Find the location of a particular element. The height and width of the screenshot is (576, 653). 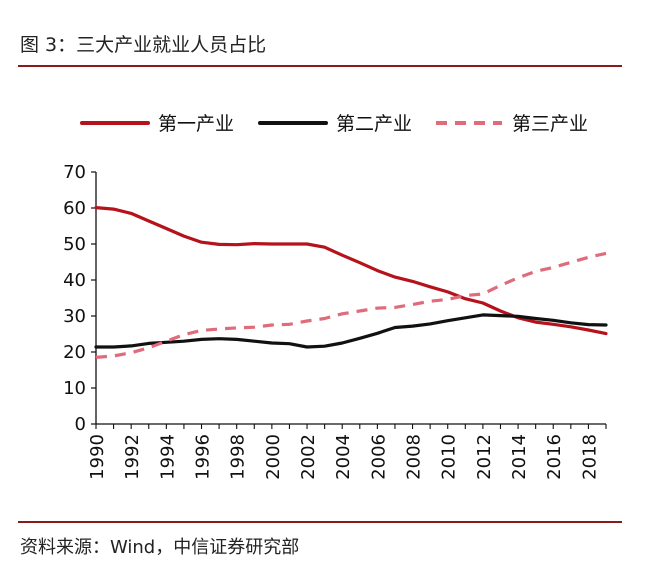

legend-label-3: 第三产业 is located at coordinates (550, 124).